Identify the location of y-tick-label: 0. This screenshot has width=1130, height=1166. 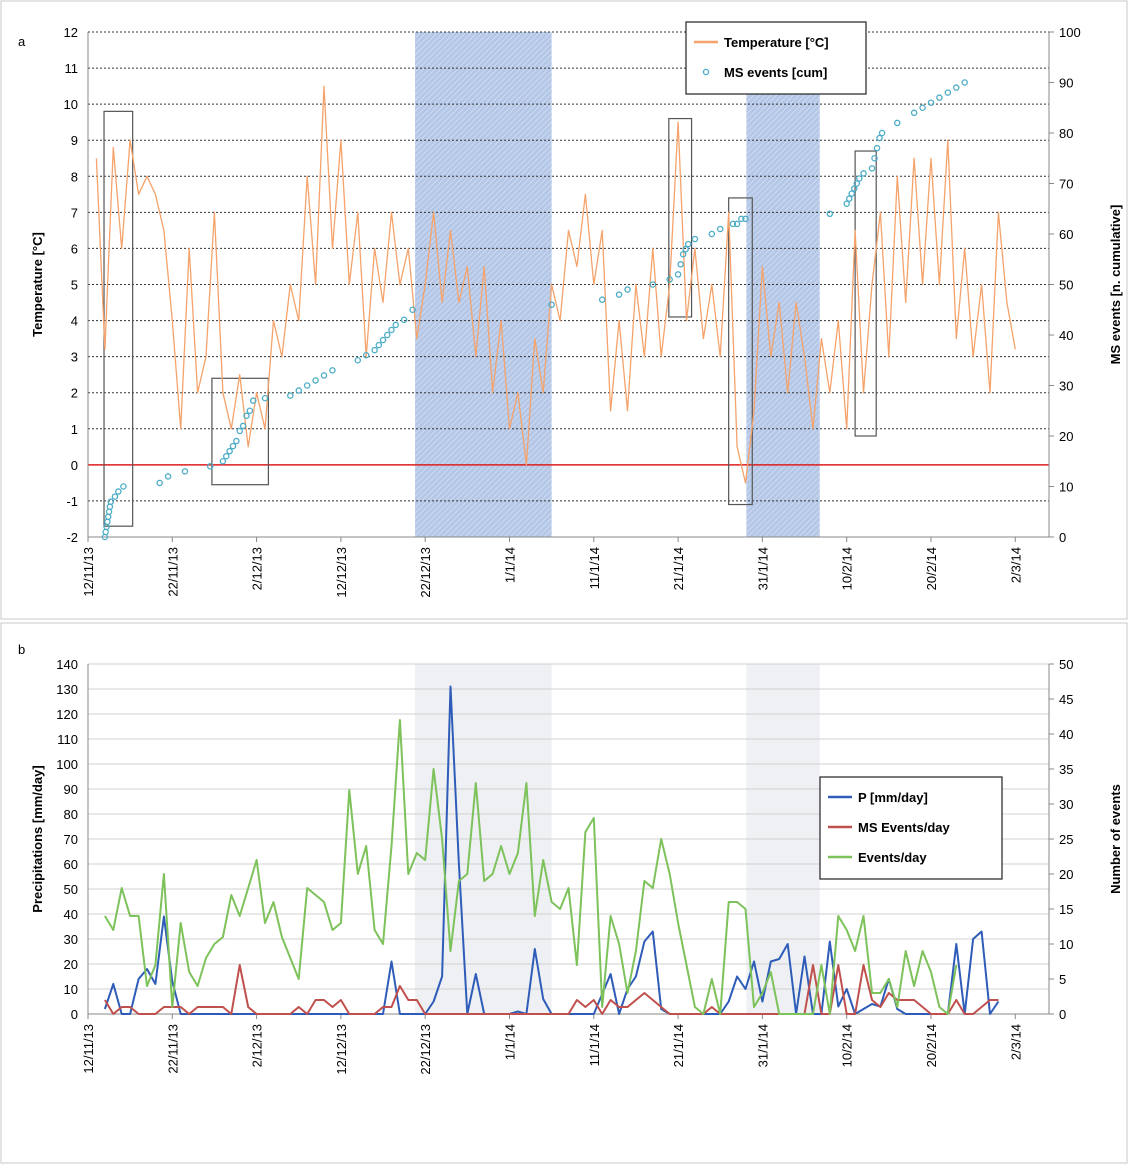
(74, 465).